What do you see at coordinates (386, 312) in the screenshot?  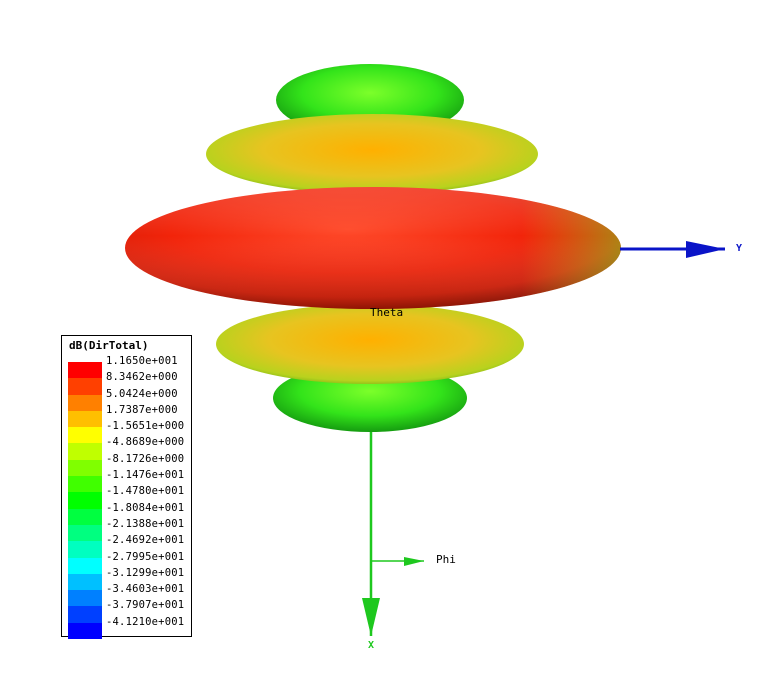 I see `theta-label: Theta` at bounding box center [386, 312].